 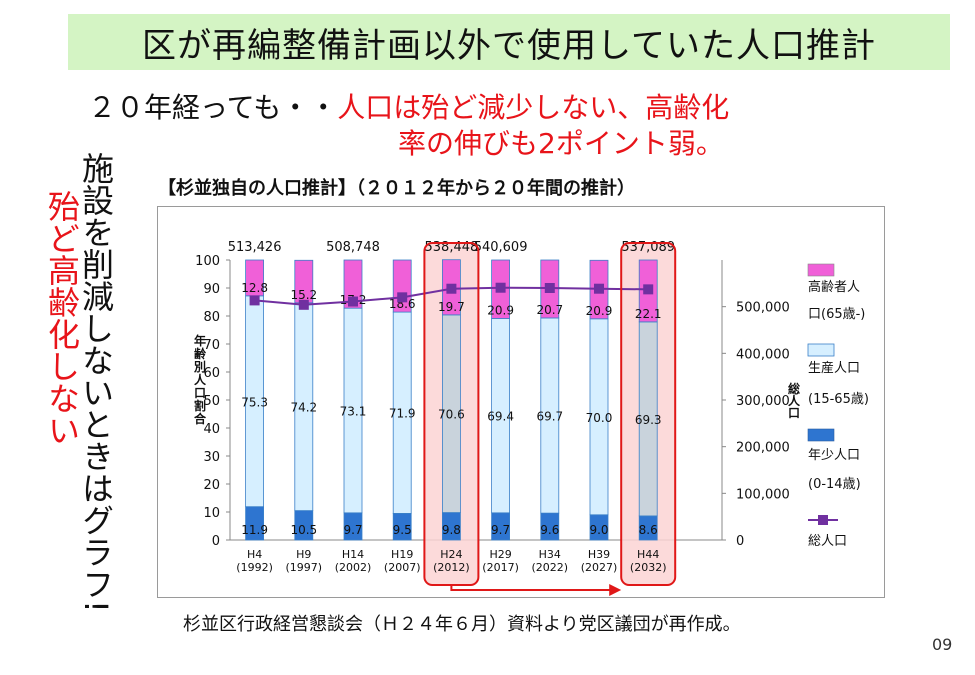 What do you see at coordinates (353, 284) in the screenshot?
I see `bar-segment` at bounding box center [353, 284].